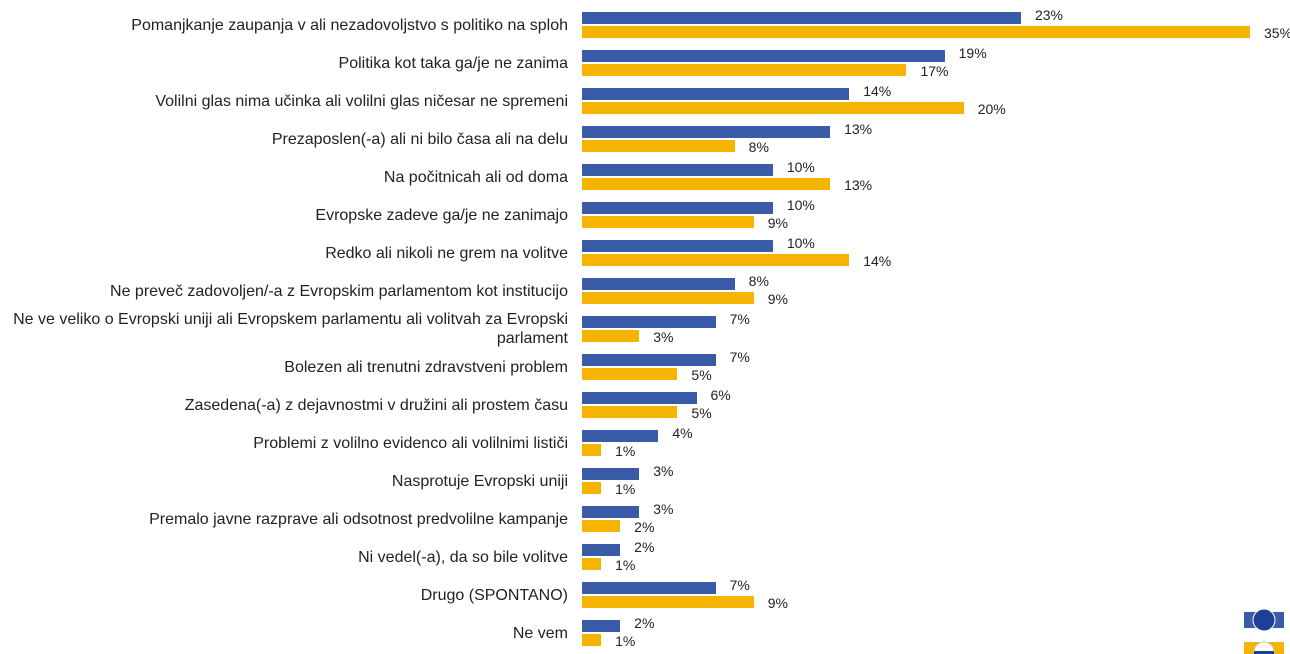 The height and width of the screenshot is (654, 1290). What do you see at coordinates (991, 109) in the screenshot?
I see `value-label: 20%` at bounding box center [991, 109].